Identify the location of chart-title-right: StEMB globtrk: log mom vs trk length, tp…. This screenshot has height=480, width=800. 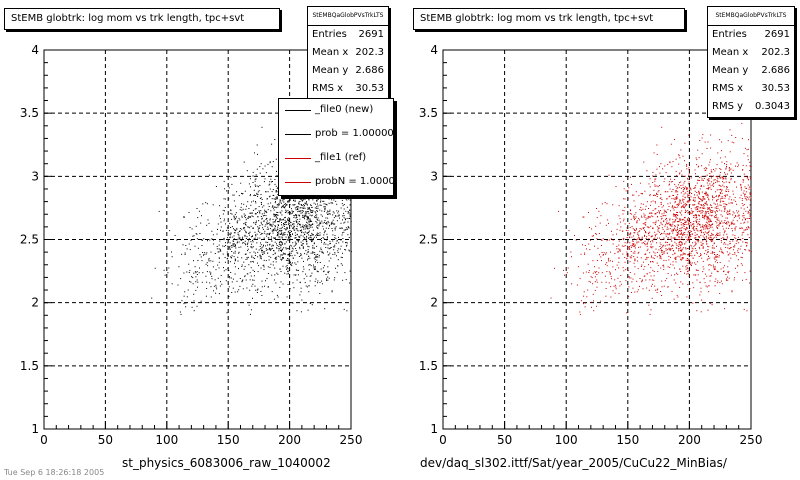
(549, 19).